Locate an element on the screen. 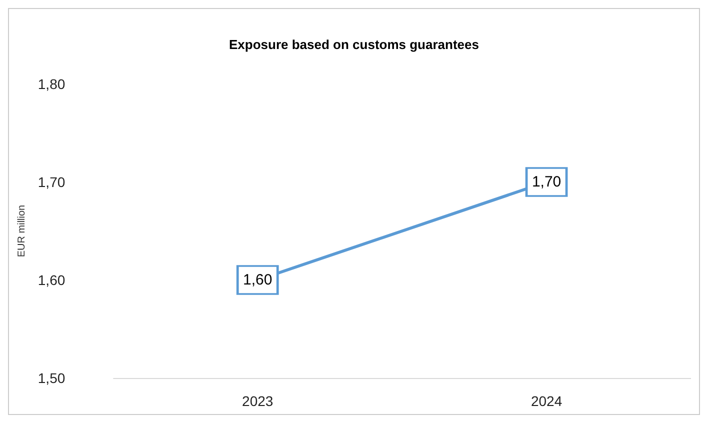 The width and height of the screenshot is (707, 421). y-tick-label: 1,60 is located at coordinates (52, 280).